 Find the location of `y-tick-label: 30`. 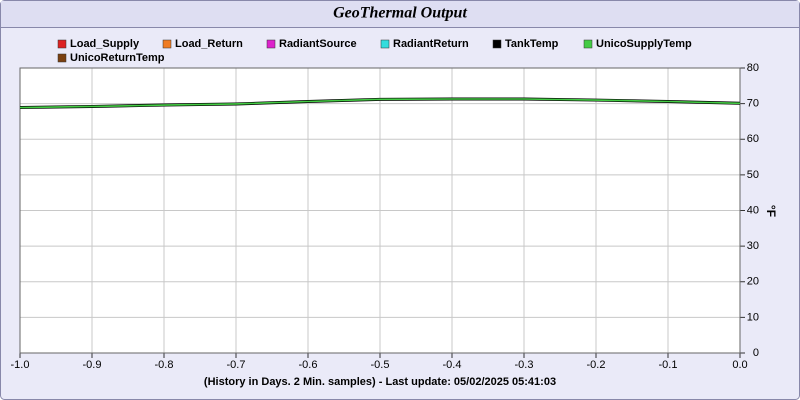

y-tick-label: 30 is located at coordinates (753, 246).